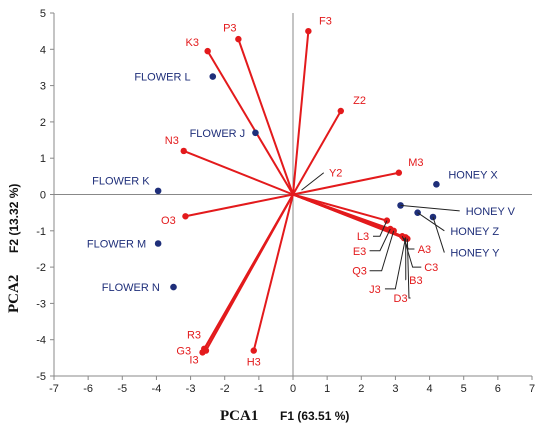 This screenshot has height=429, width=550. Describe the element at coordinates (491, 212) in the screenshot. I see `sample-label-honey-v: HONEY V` at that location.